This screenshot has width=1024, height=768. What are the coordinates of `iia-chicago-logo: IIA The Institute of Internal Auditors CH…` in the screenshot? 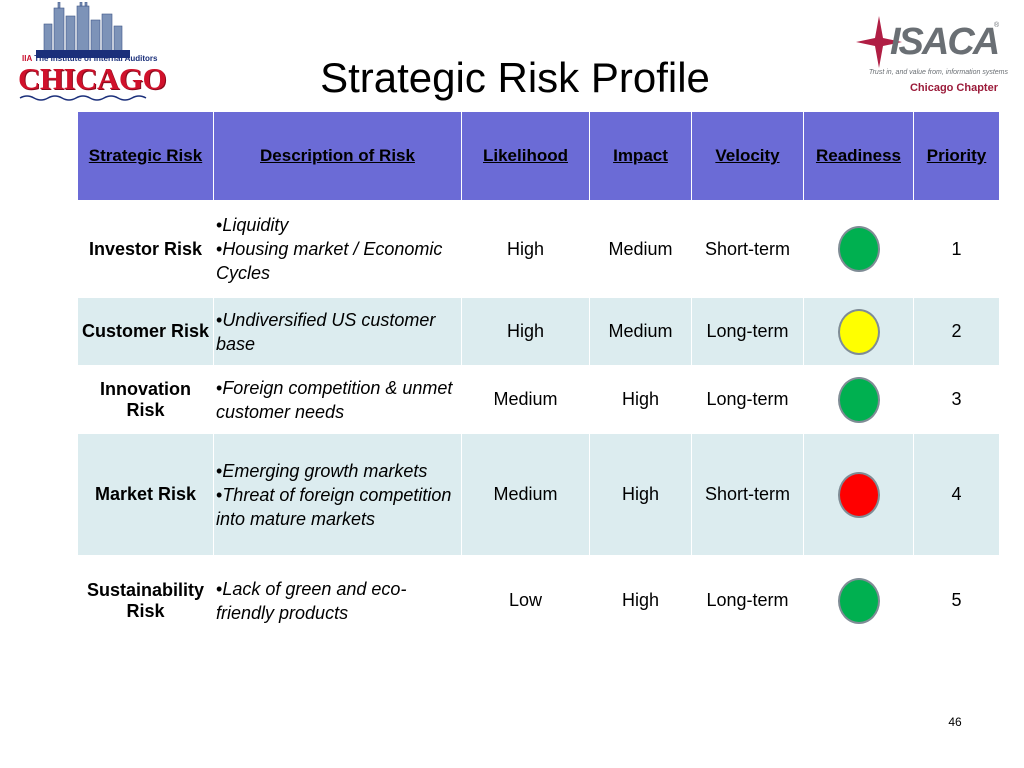 It's located at (91, 52).